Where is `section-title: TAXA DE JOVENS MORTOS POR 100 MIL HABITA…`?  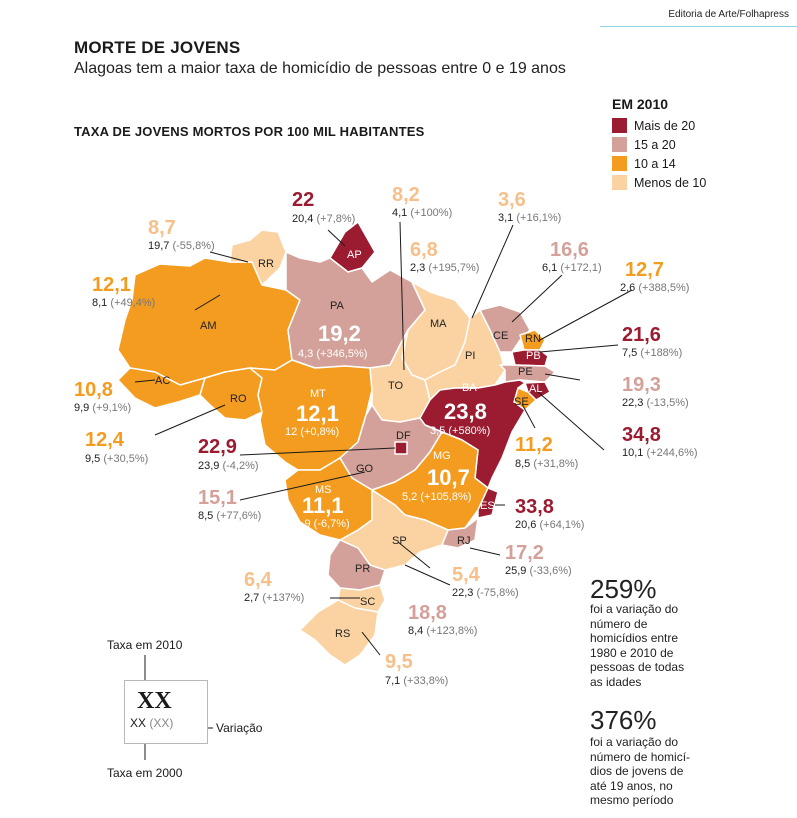 section-title: TAXA DE JOVENS MORTOS POR 100 MIL HABITA… is located at coordinates (249, 131).